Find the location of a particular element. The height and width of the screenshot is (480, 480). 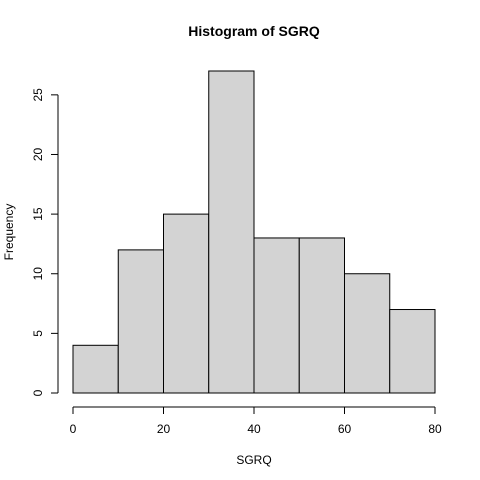

y-tick-label-3: 15 is located at coordinates (38, 214).